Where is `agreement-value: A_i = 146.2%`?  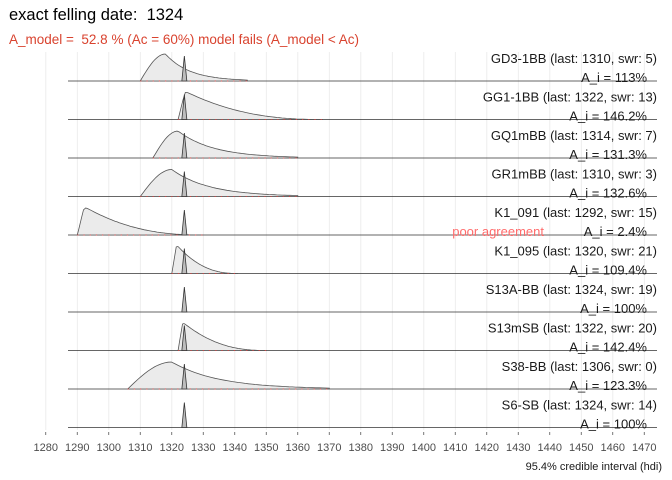
agreement-value: A_i = 146.2% is located at coordinates (608, 116).